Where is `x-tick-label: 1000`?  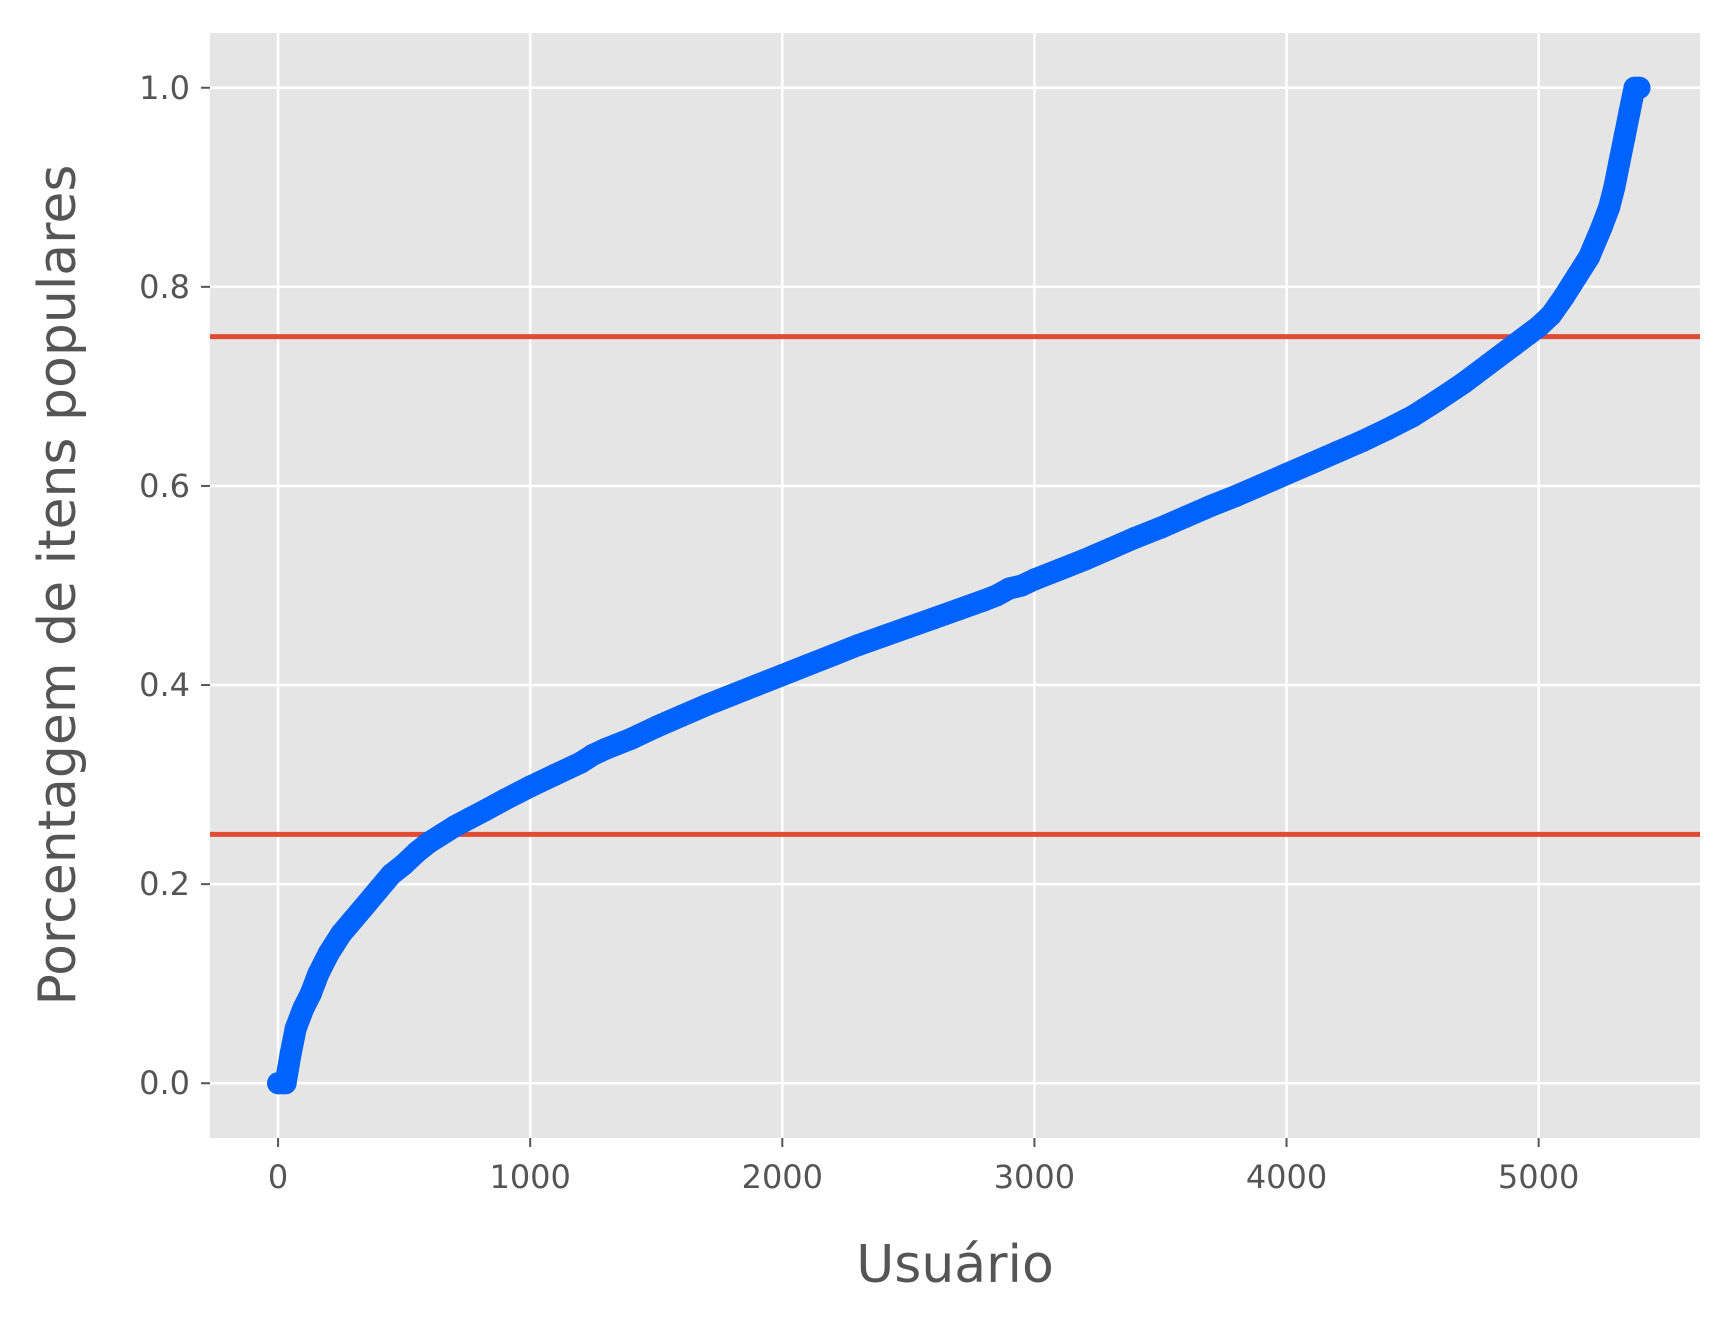
x-tick-label: 1000 is located at coordinates (529, 1177).